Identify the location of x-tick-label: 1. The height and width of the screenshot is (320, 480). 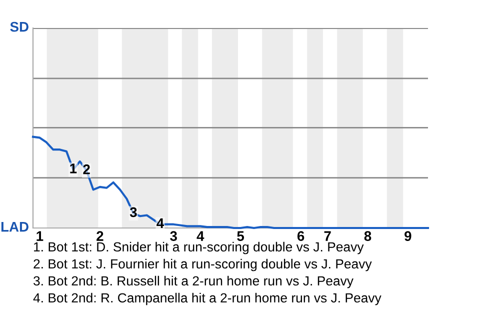
(40, 236).